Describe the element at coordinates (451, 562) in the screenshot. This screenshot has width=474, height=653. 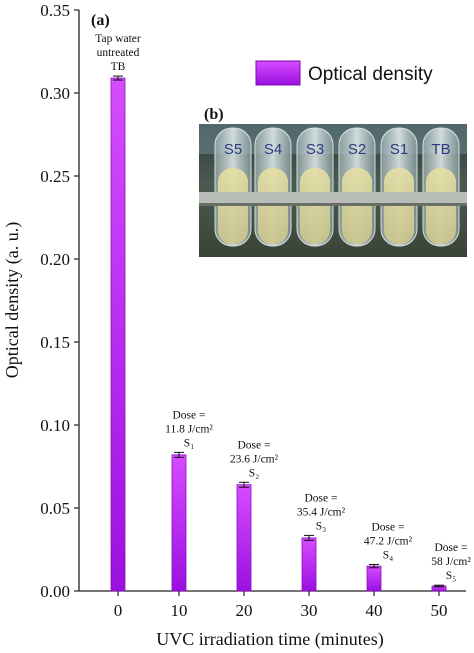
I see `bar-annotation-line: 58 J/cm²` at that location.